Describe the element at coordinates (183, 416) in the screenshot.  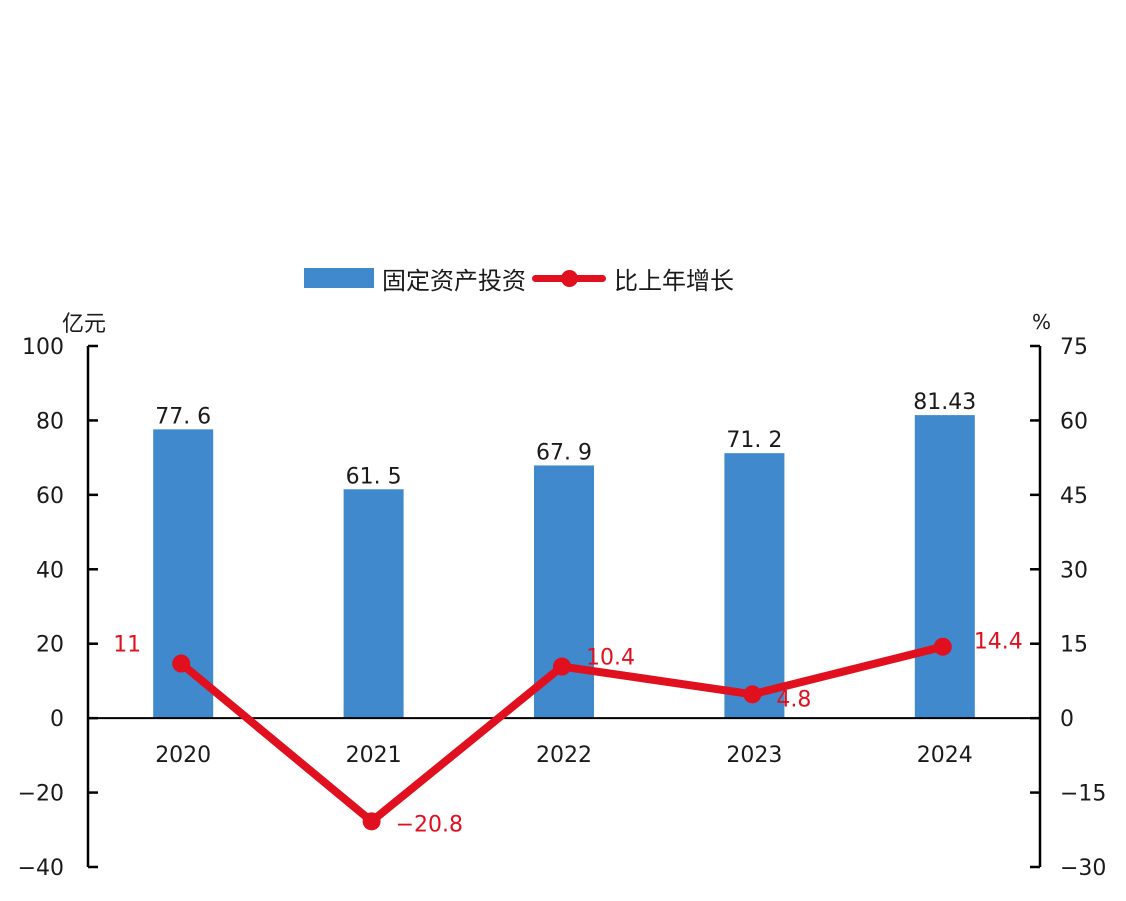
I see `bar-value-label: 77. 6` at that location.